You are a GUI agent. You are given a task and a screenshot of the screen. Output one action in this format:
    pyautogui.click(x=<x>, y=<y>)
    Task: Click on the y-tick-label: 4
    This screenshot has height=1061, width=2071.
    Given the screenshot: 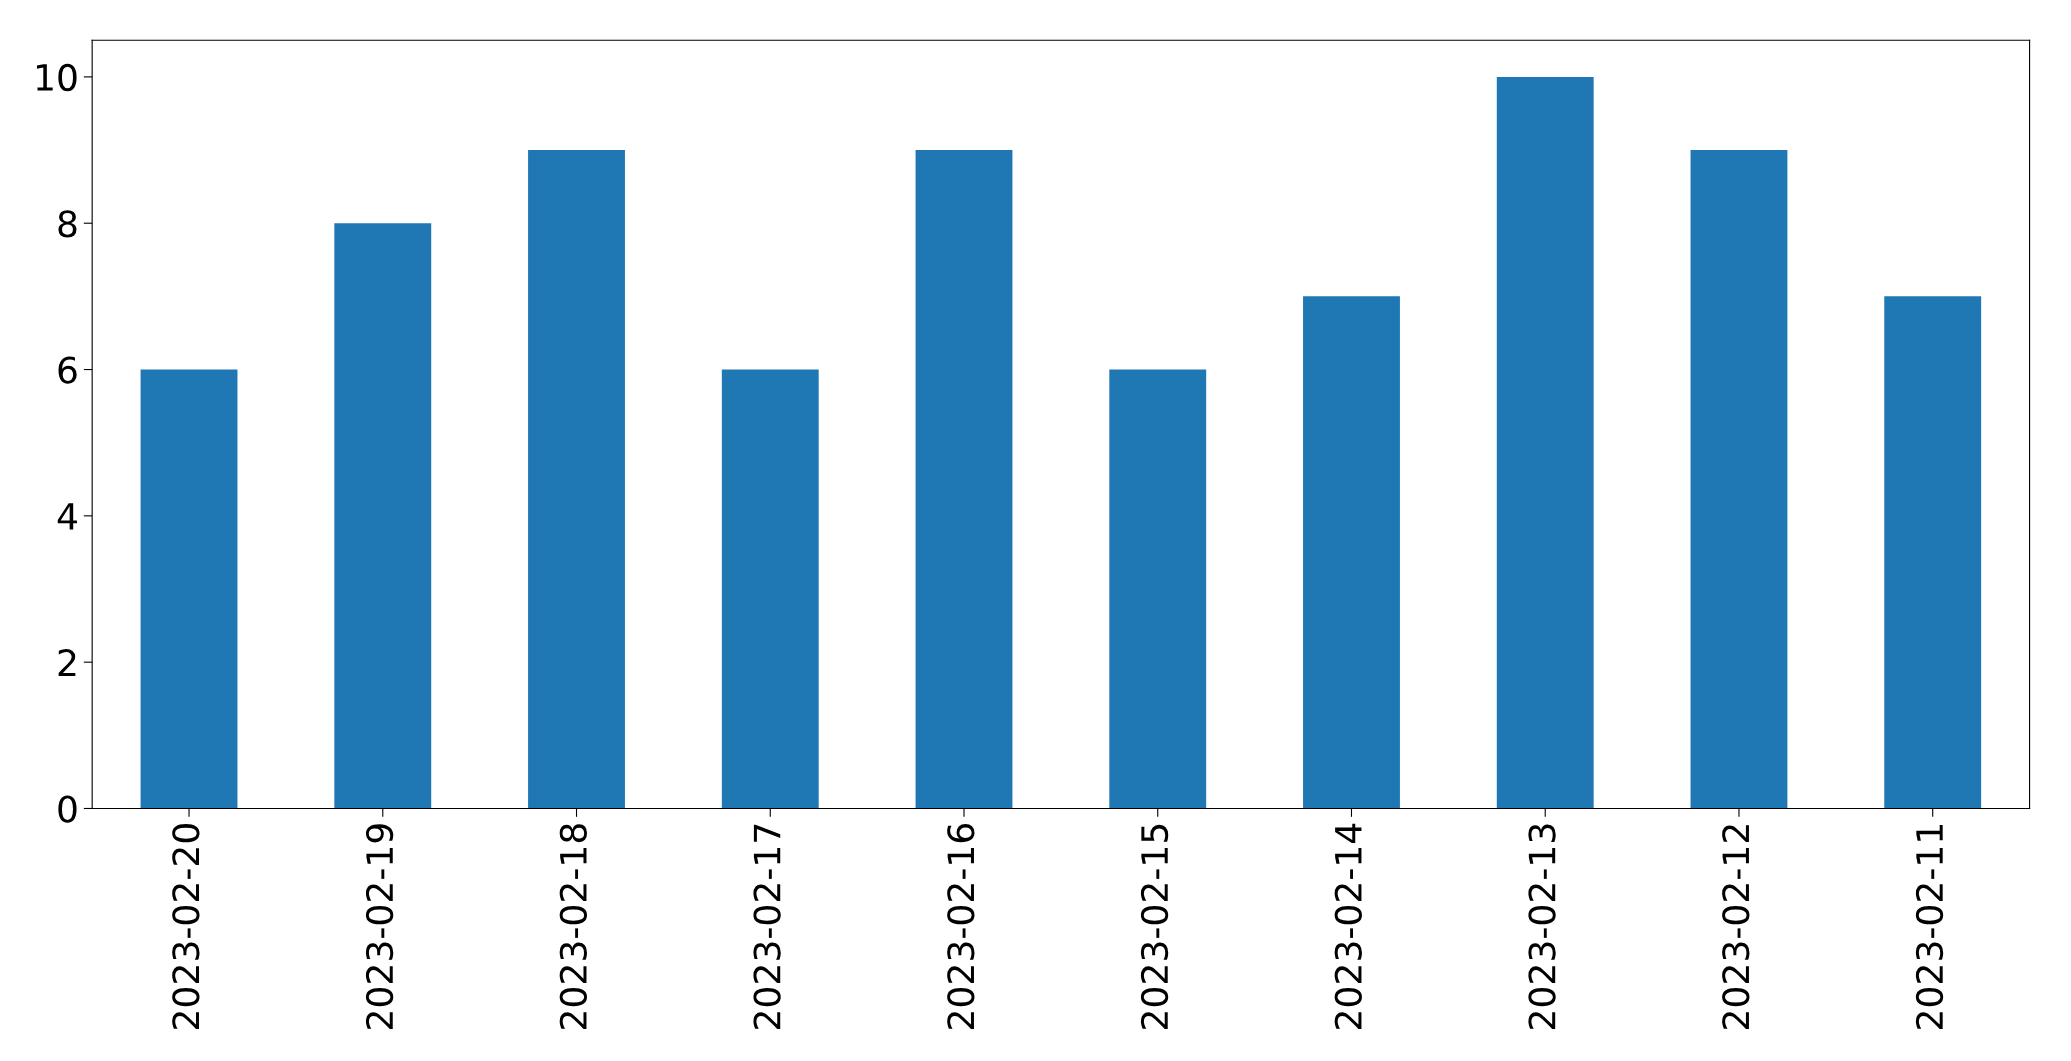 What is the action you would take?
    pyautogui.click(x=67, y=516)
    